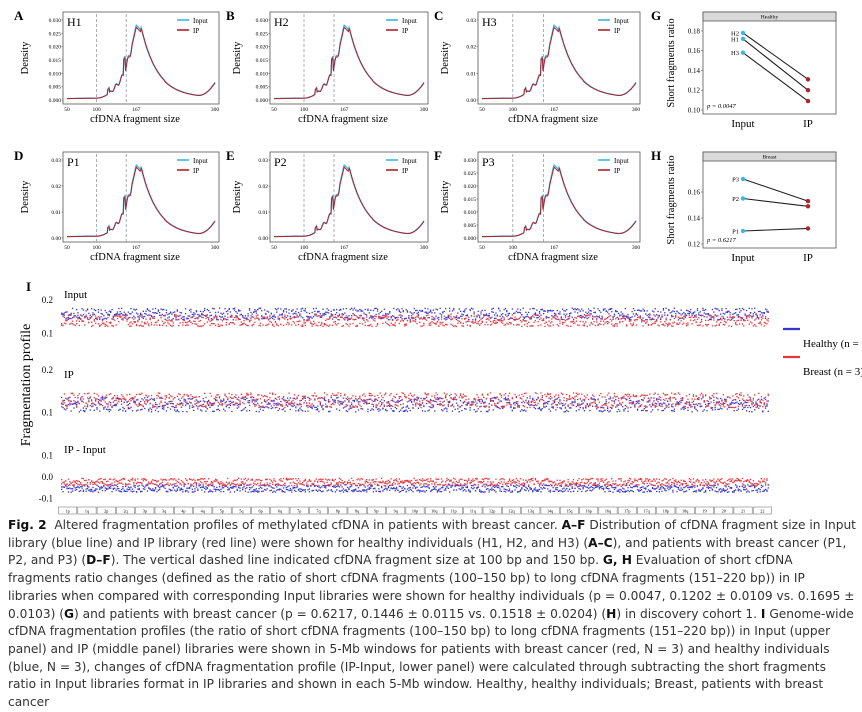 The width and height of the screenshot is (862, 712). I want to click on ip-density-line, so click(141, 63).